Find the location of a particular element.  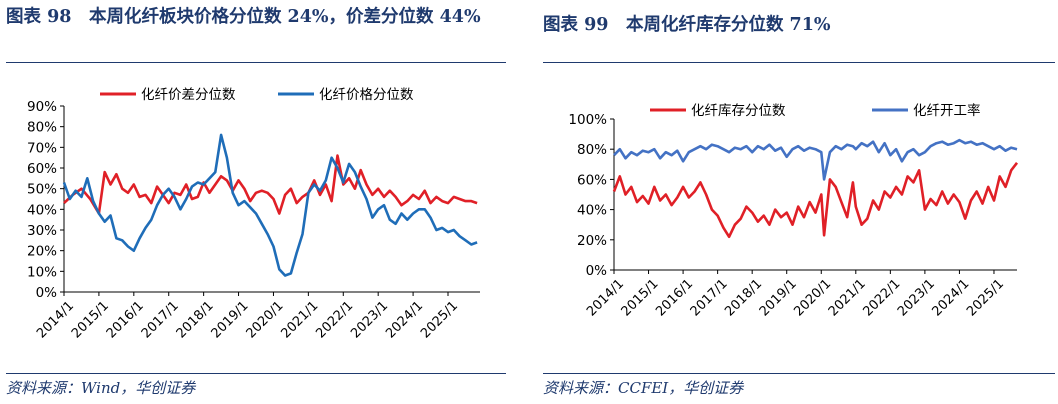

y-tick-label: 10% is located at coordinates (42, 272).